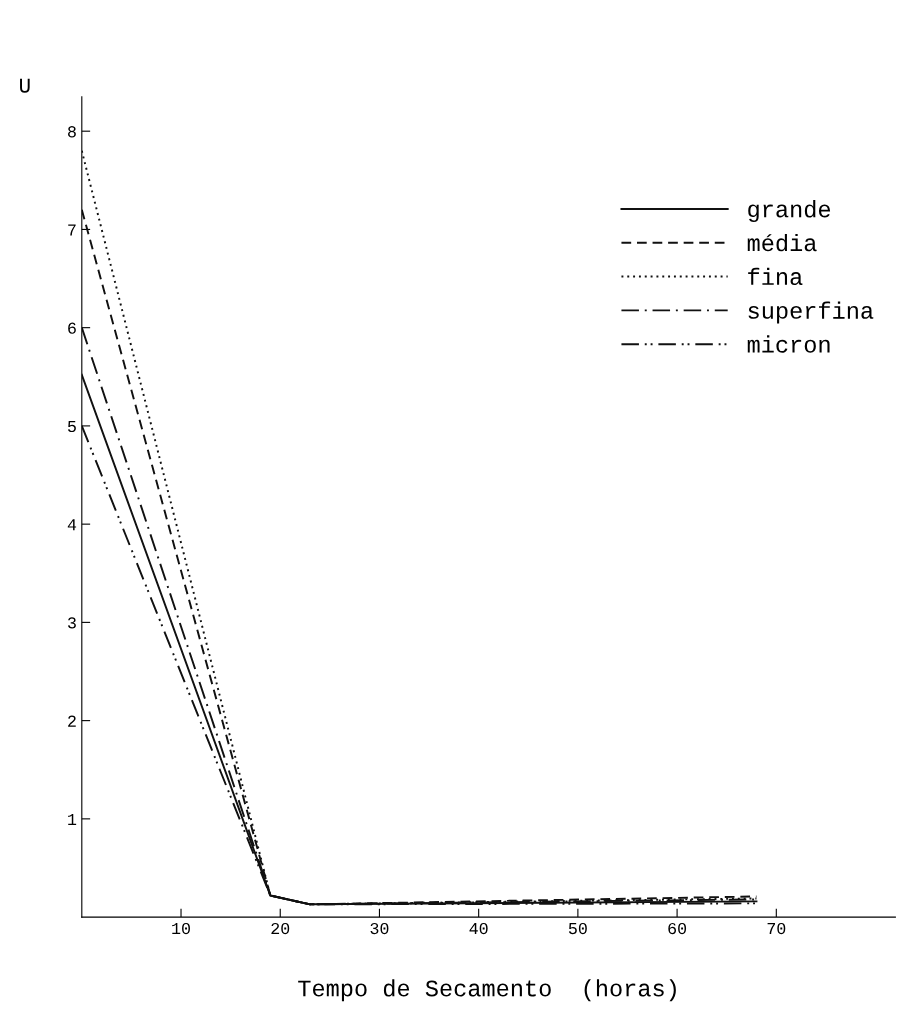 This screenshot has height=1019, width=909. Describe the element at coordinates (280, 928) in the screenshot. I see `x-tick-label: 20` at that location.